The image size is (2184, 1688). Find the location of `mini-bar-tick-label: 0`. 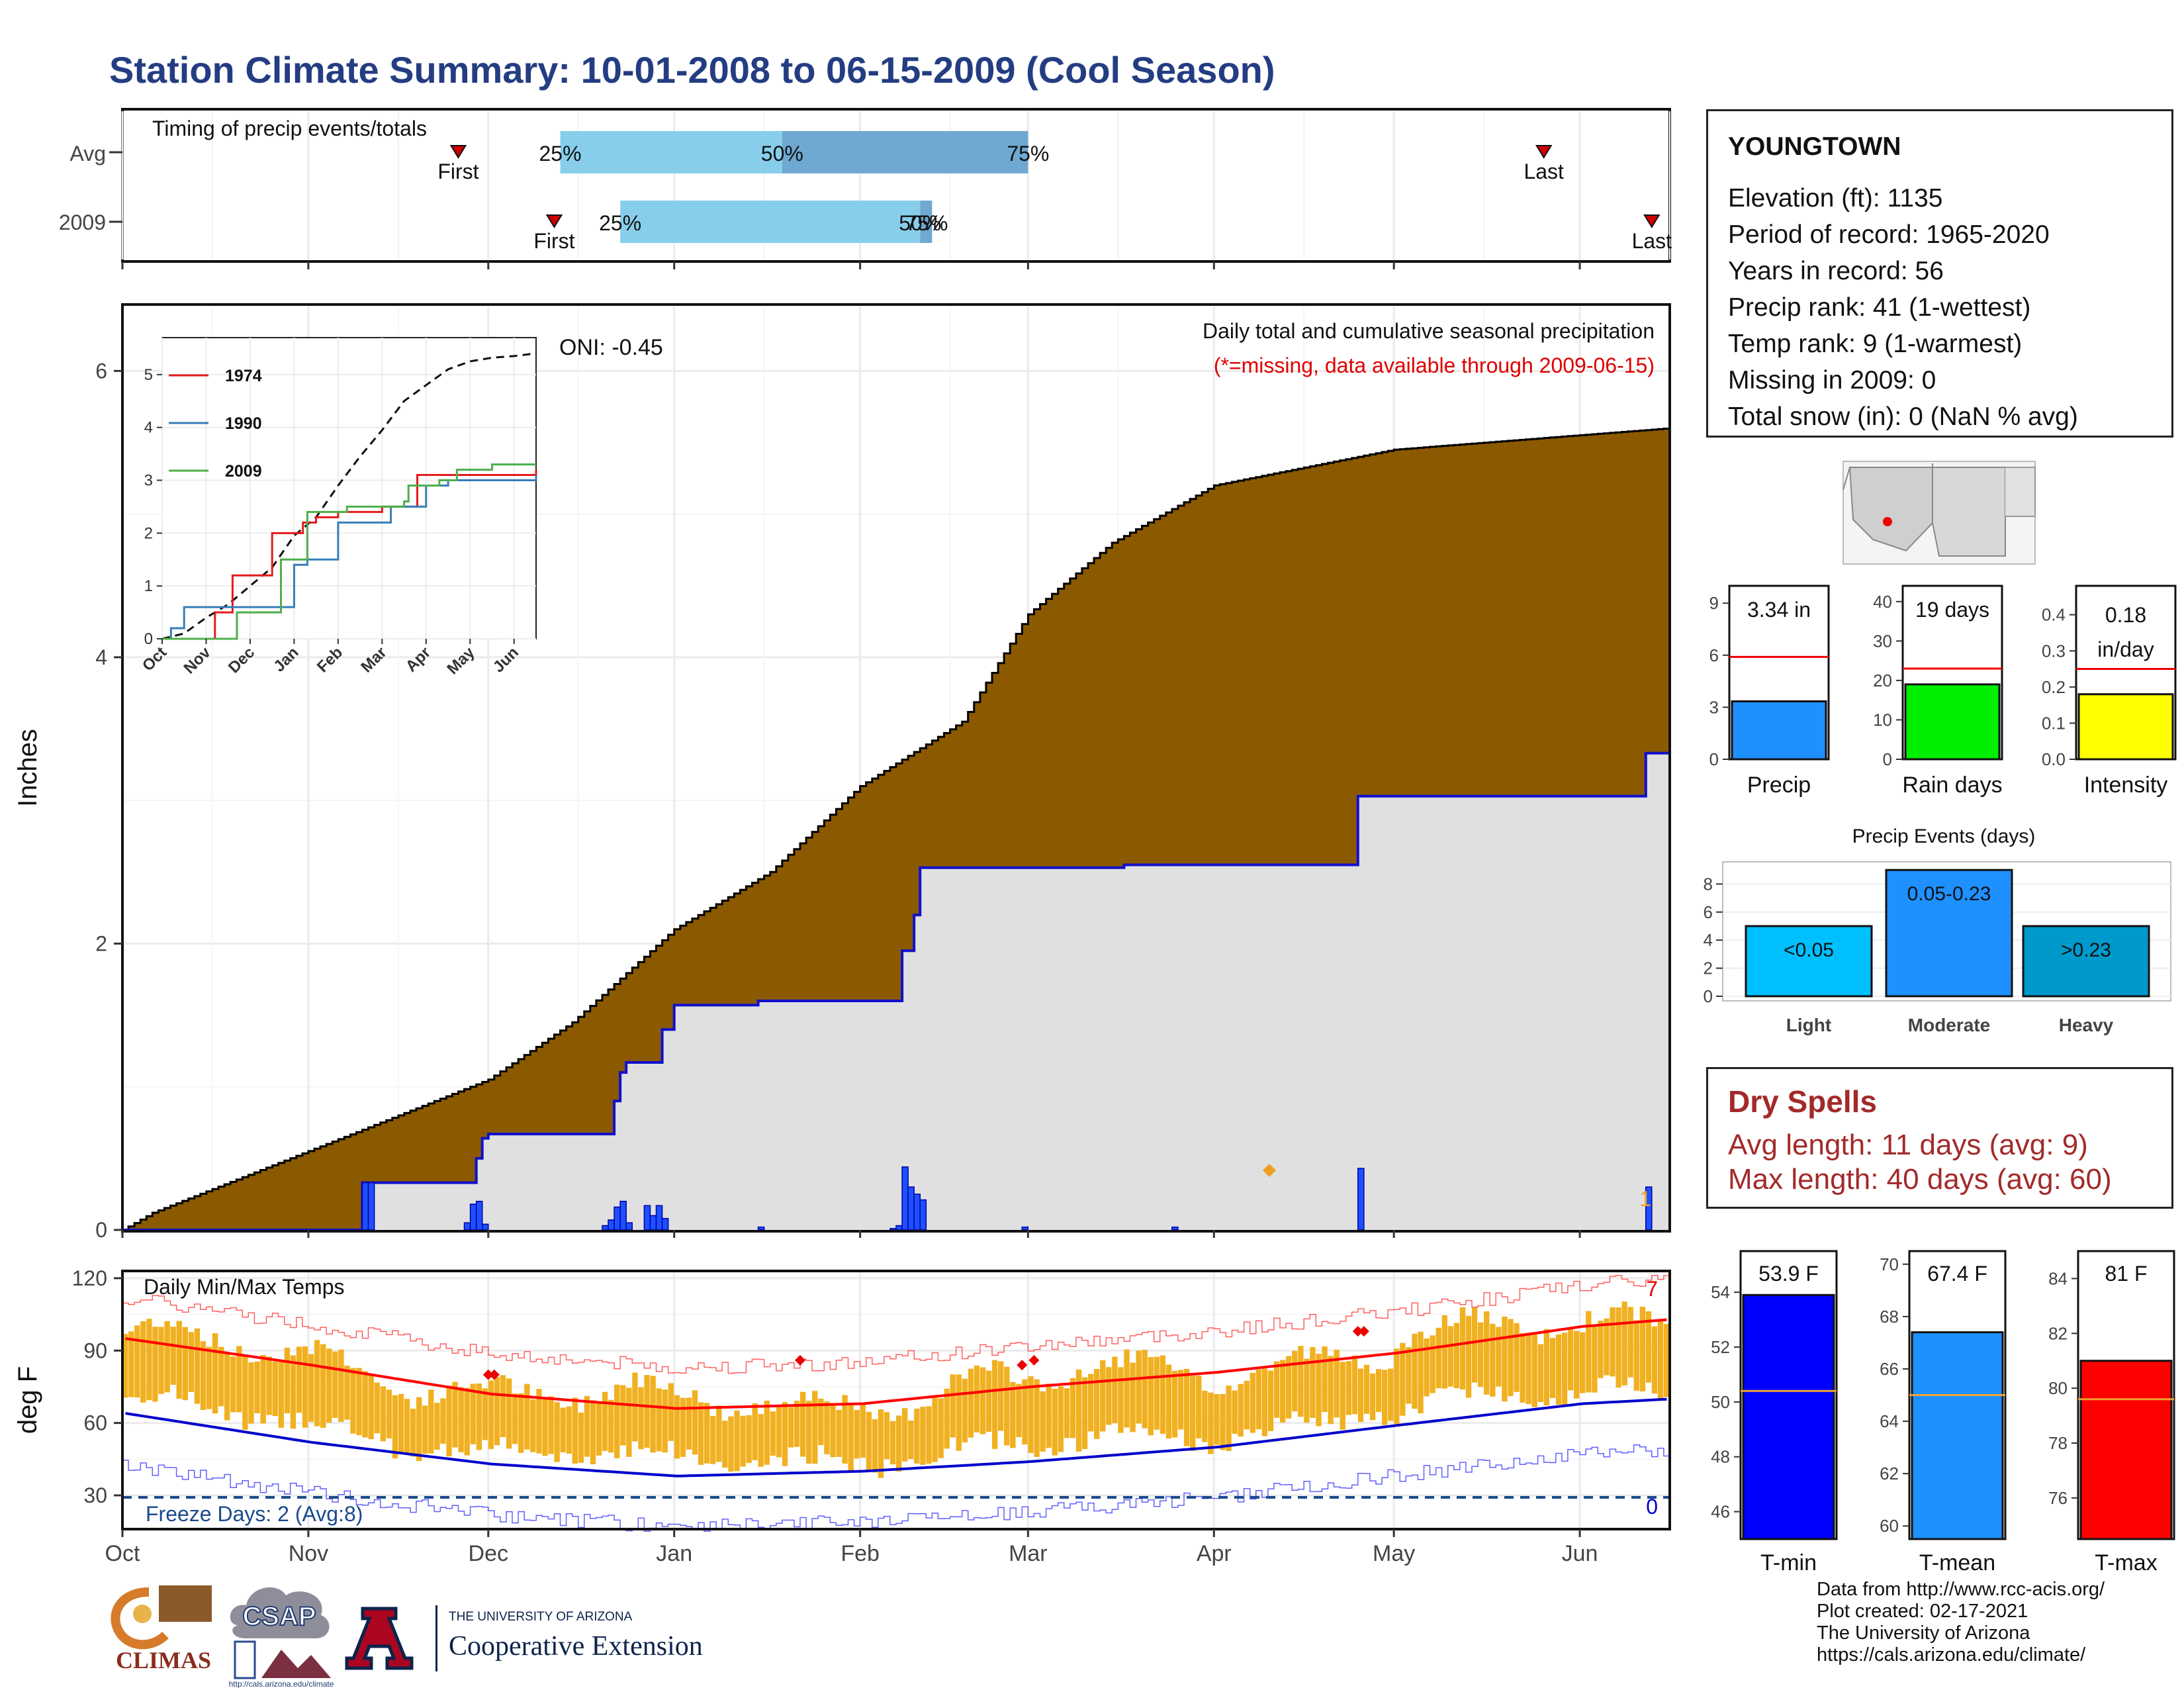

mini-bar-tick-label: 0 is located at coordinates (1888, 759).